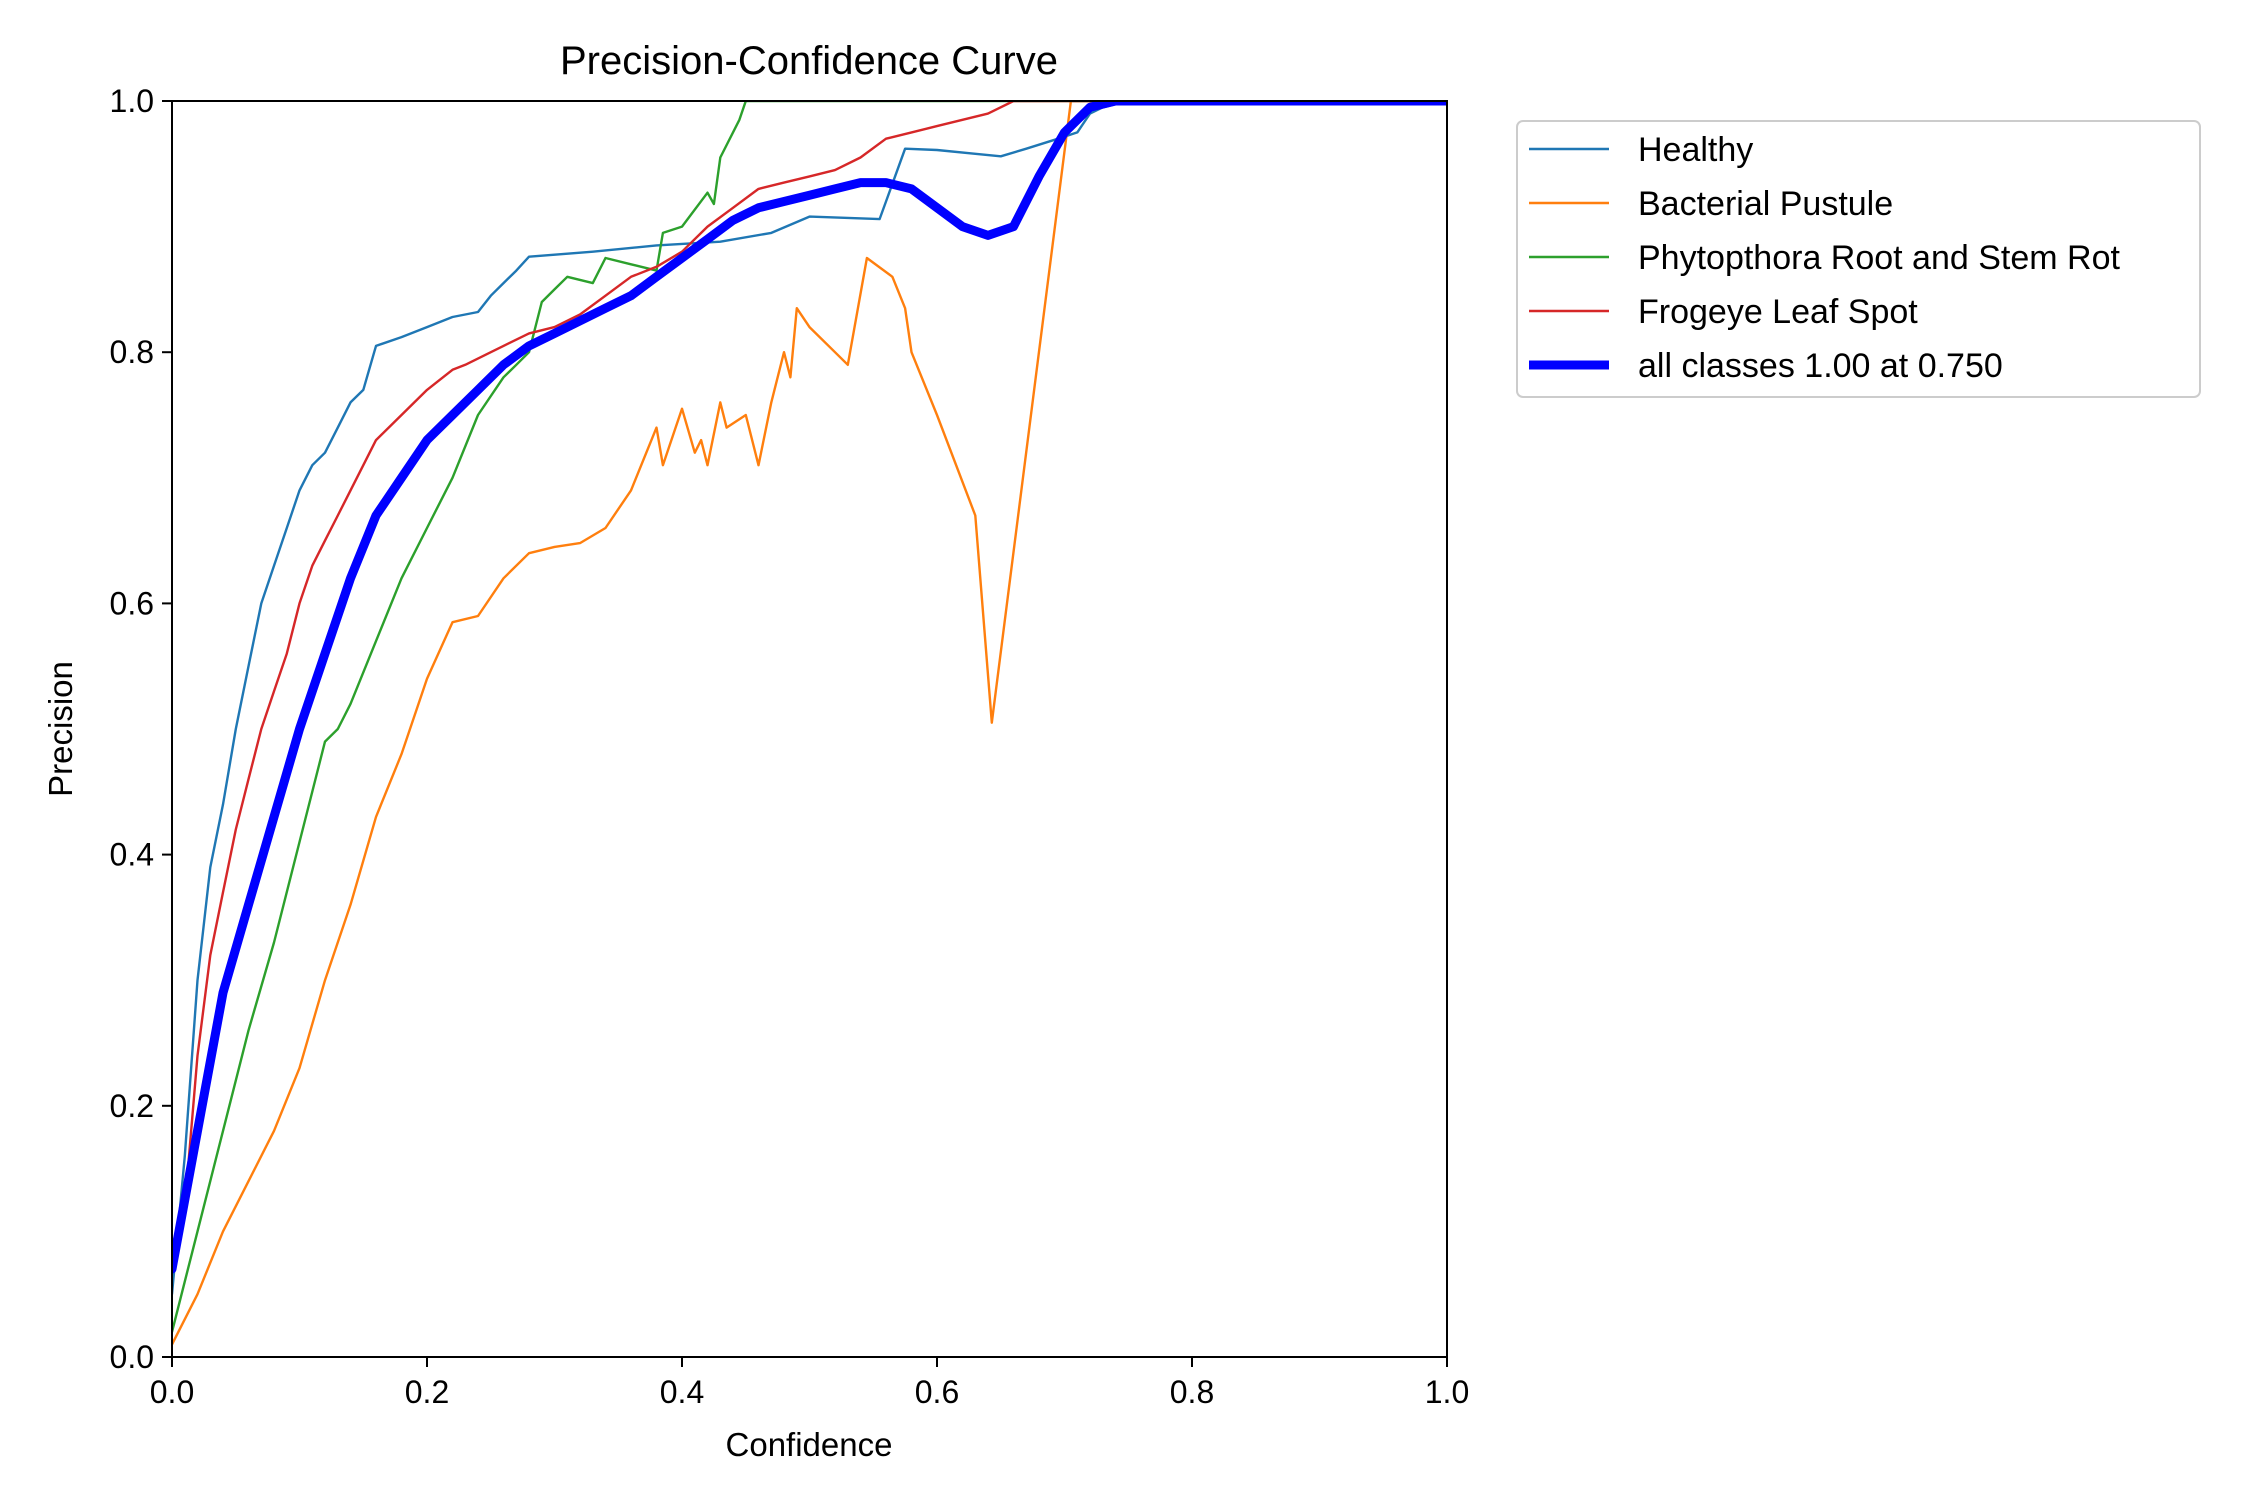 This screenshot has width=2250, height=1500. Describe the element at coordinates (1192, 1392) in the screenshot. I see `x-tick-label: 0.8` at that location.